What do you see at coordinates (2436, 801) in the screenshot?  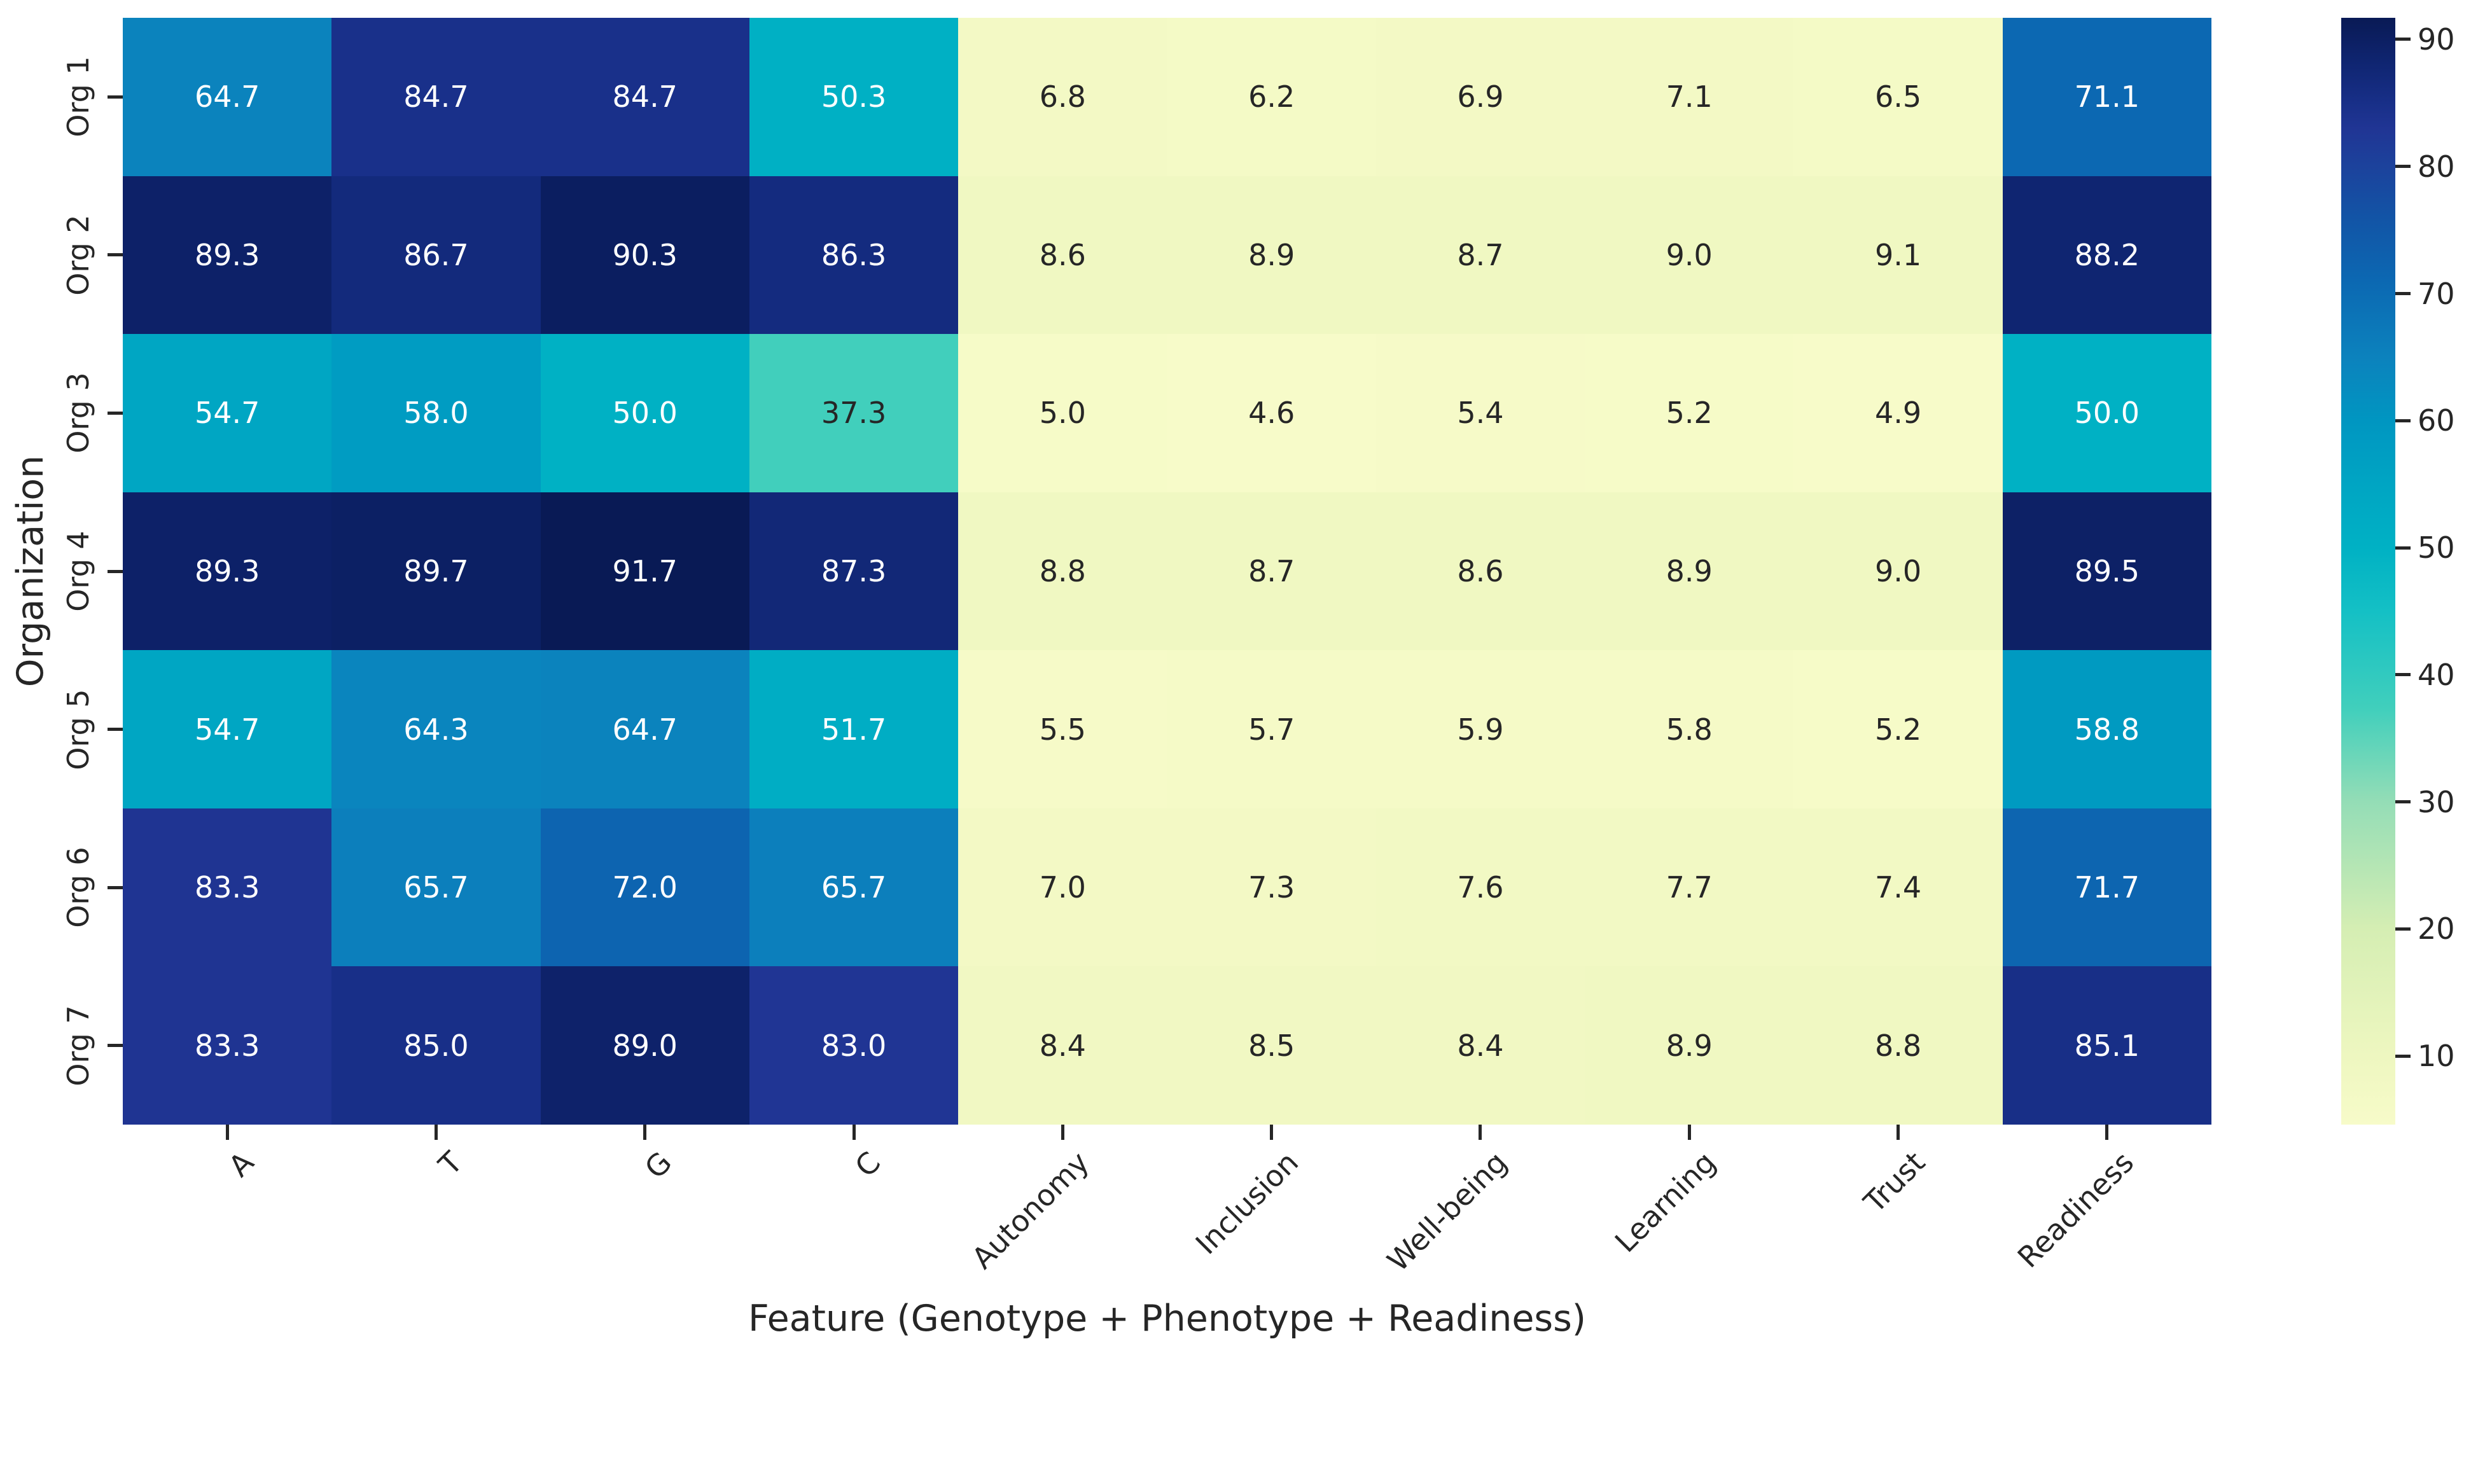 I see `colorbar-tick-label: 30` at bounding box center [2436, 801].